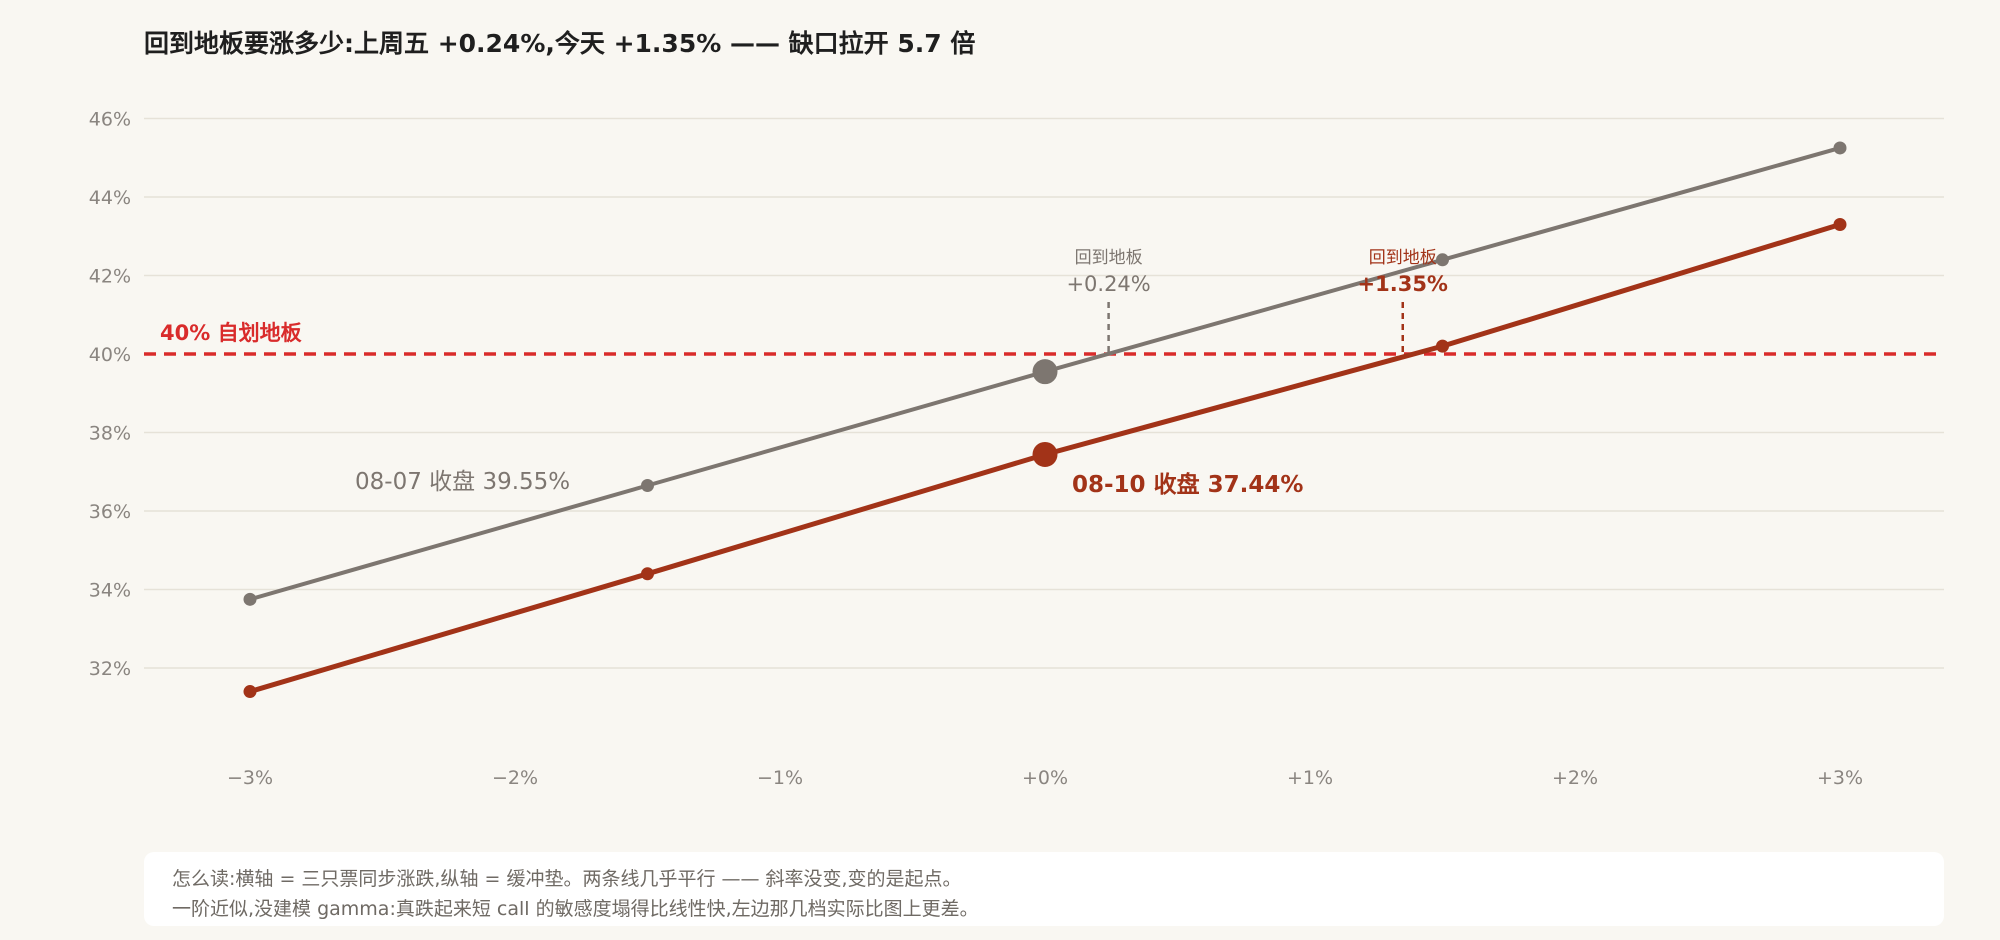 The image size is (2000, 940). I want to click on y-tick-label: 34%, so click(110, 591).